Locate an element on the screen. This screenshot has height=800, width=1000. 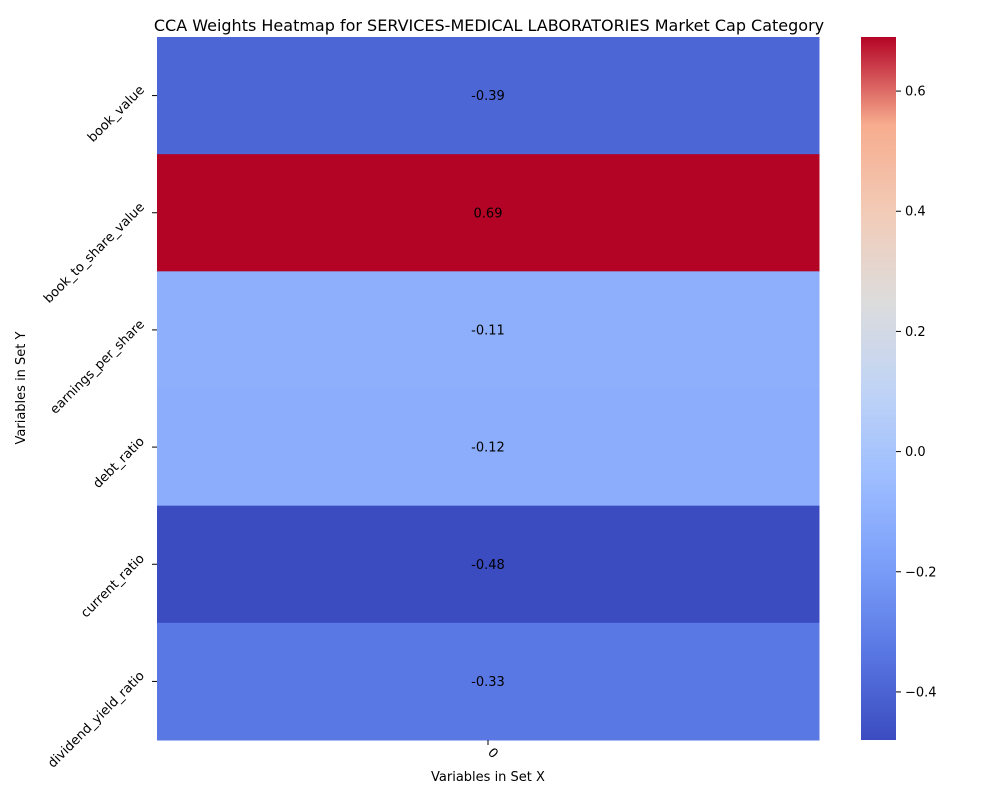
heatmap-cell-book_value is located at coordinates (488, 96).